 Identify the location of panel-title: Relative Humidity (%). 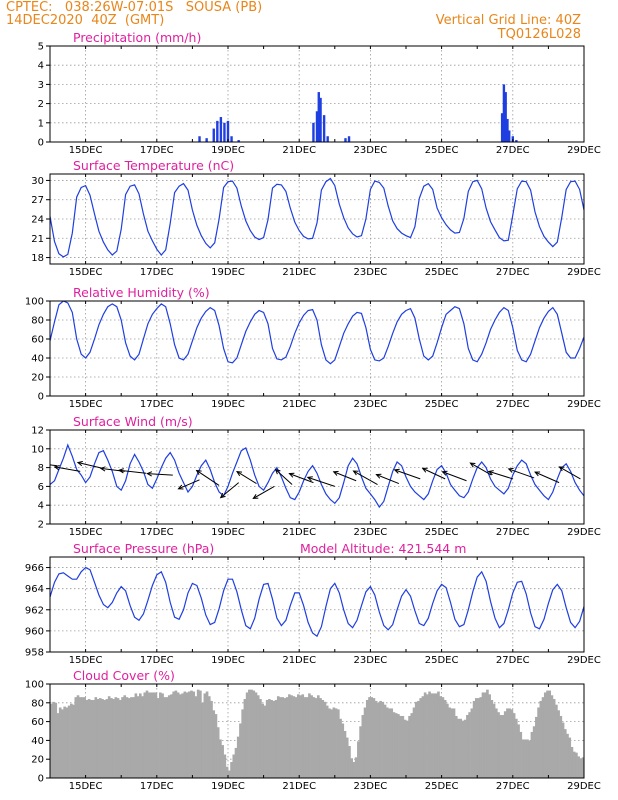
(141, 292).